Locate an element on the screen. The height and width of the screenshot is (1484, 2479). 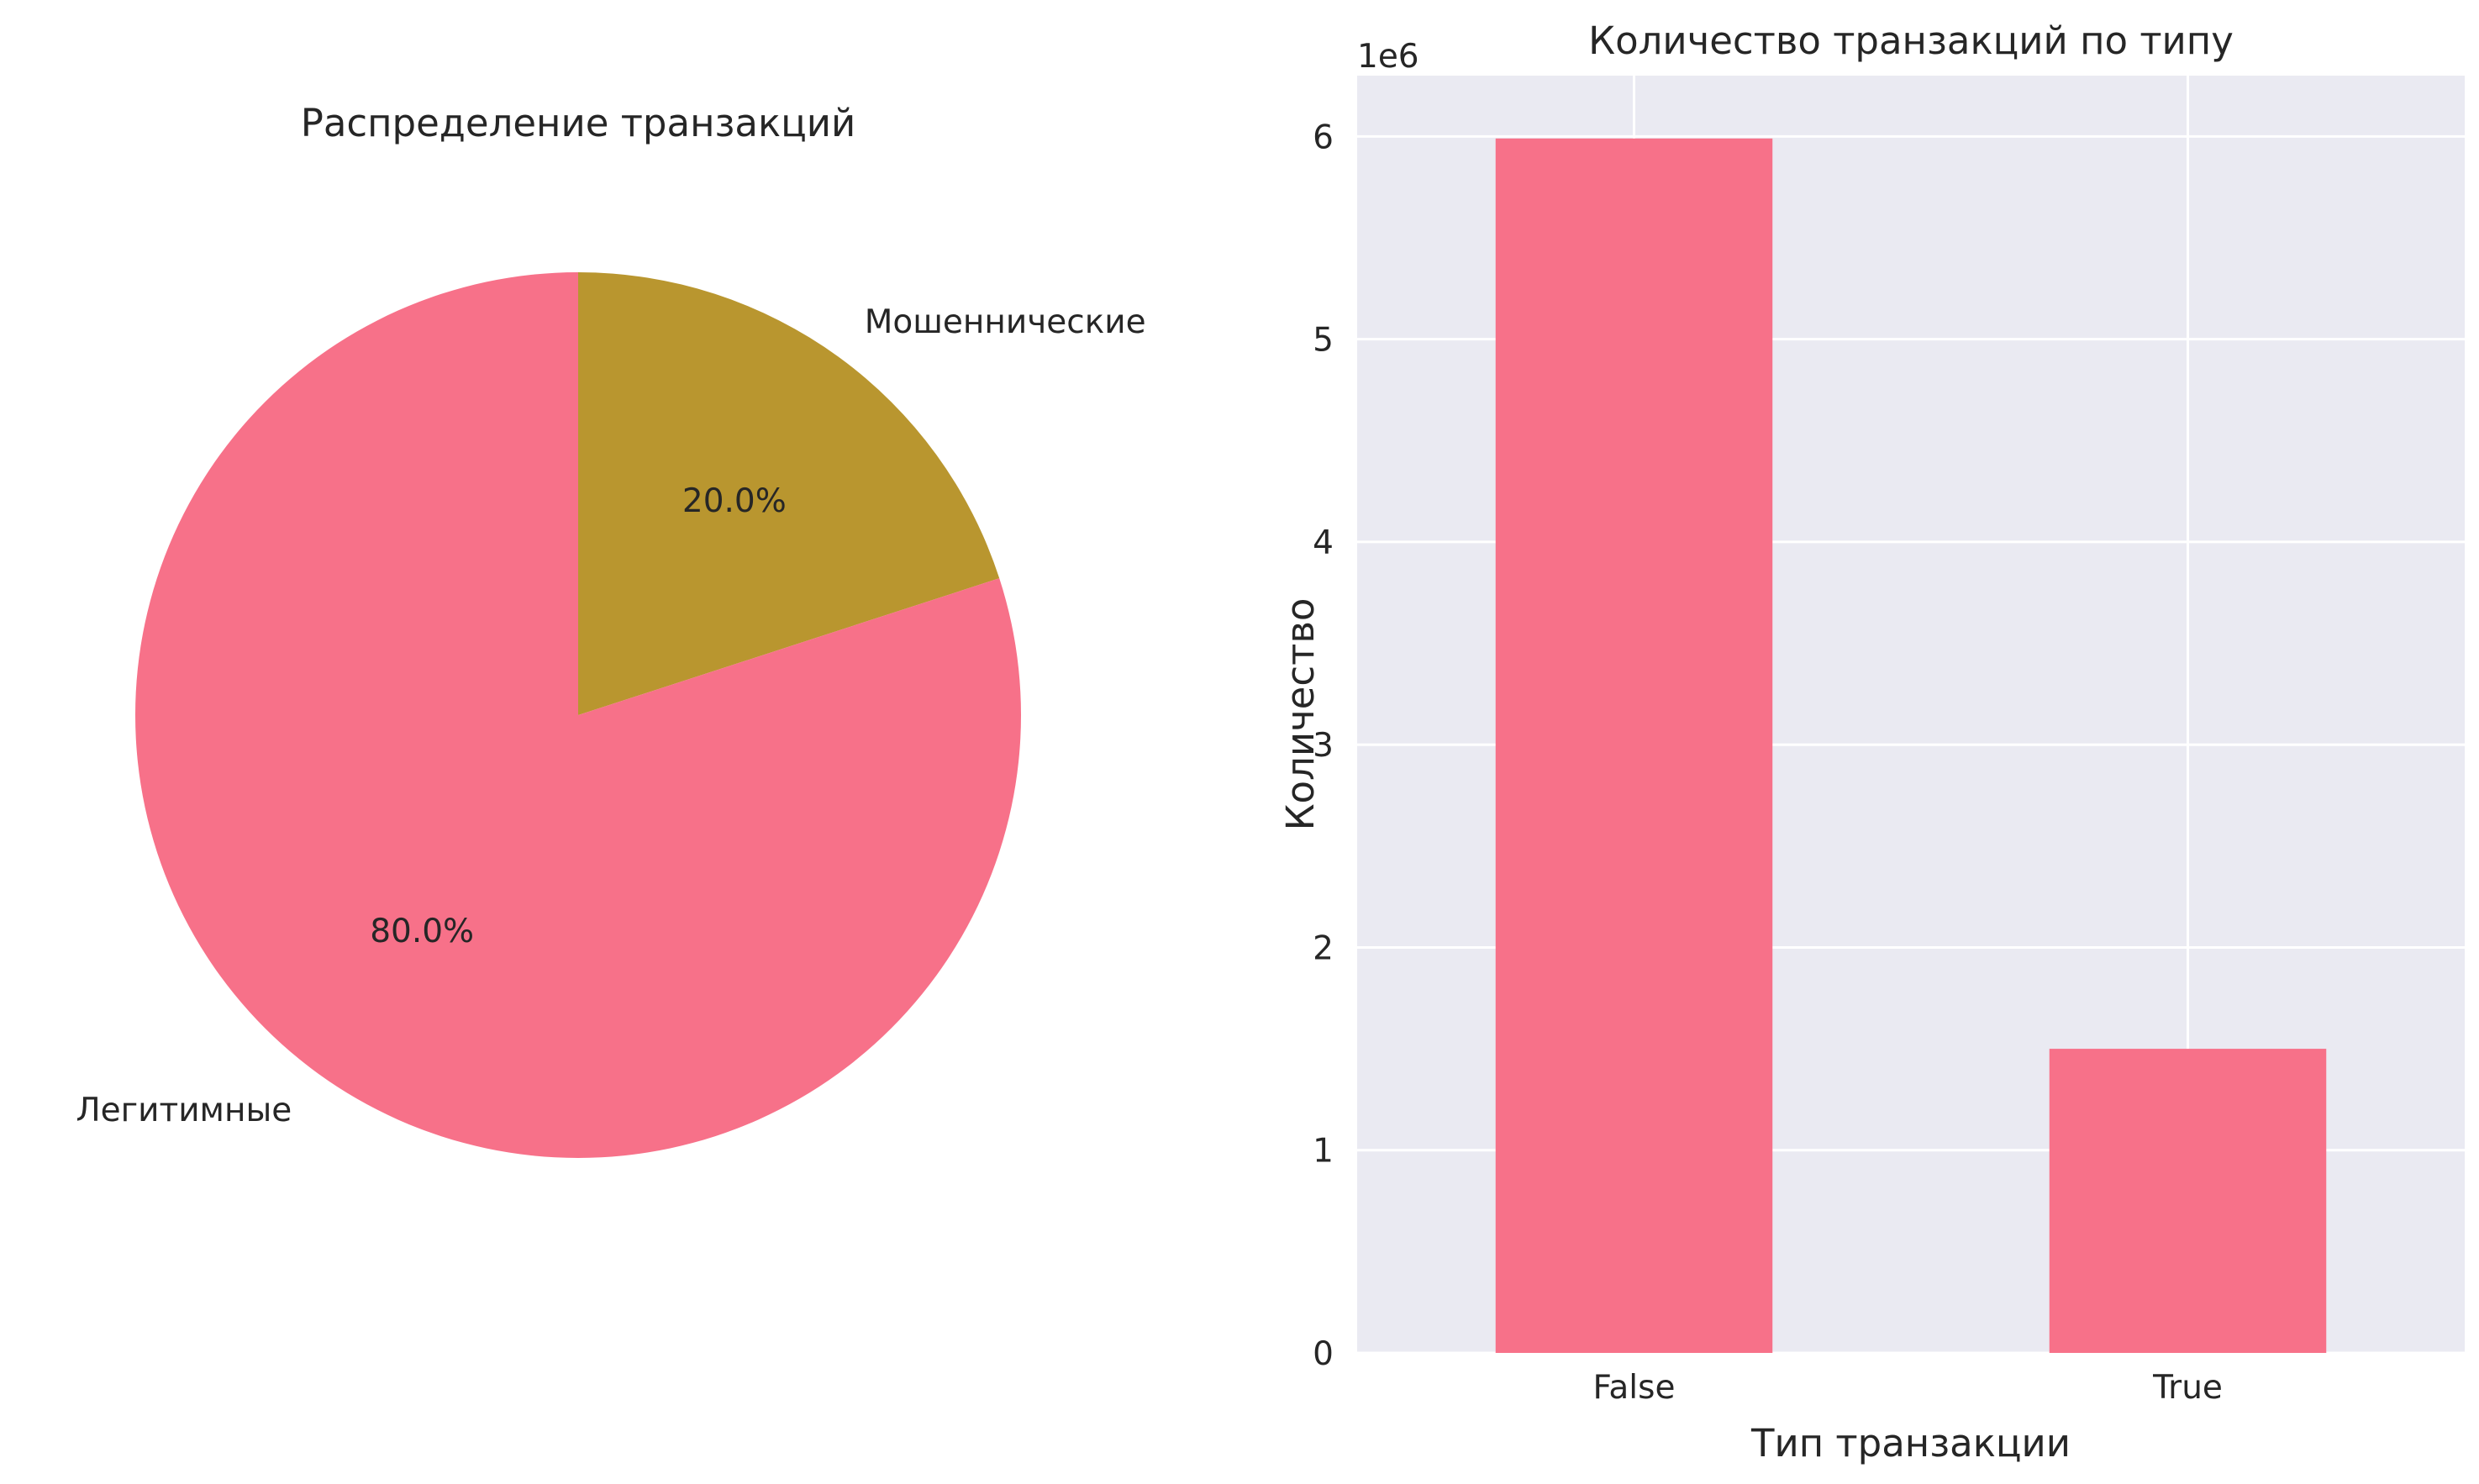
pie-slice-percent-мошеннические: 20.0% is located at coordinates (734, 501).